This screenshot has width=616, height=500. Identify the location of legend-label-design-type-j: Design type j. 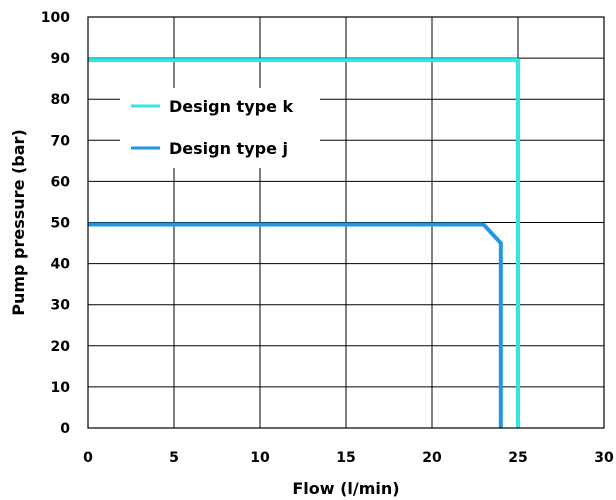
(228, 148).